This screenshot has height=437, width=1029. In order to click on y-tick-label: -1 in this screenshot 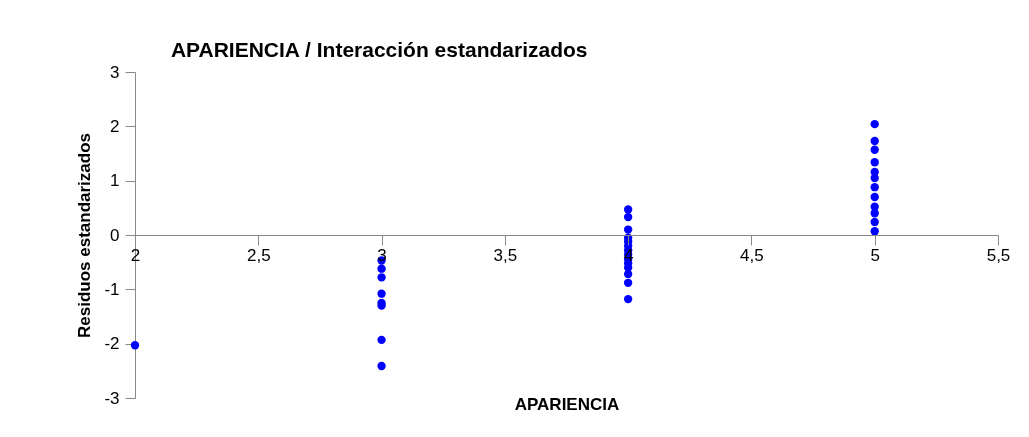, I will do `click(112, 289)`.